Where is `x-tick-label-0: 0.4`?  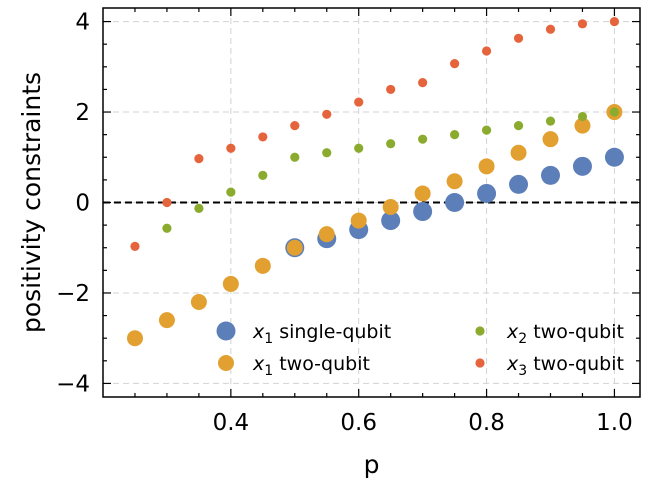 x-tick-label-0: 0.4 is located at coordinates (231, 423).